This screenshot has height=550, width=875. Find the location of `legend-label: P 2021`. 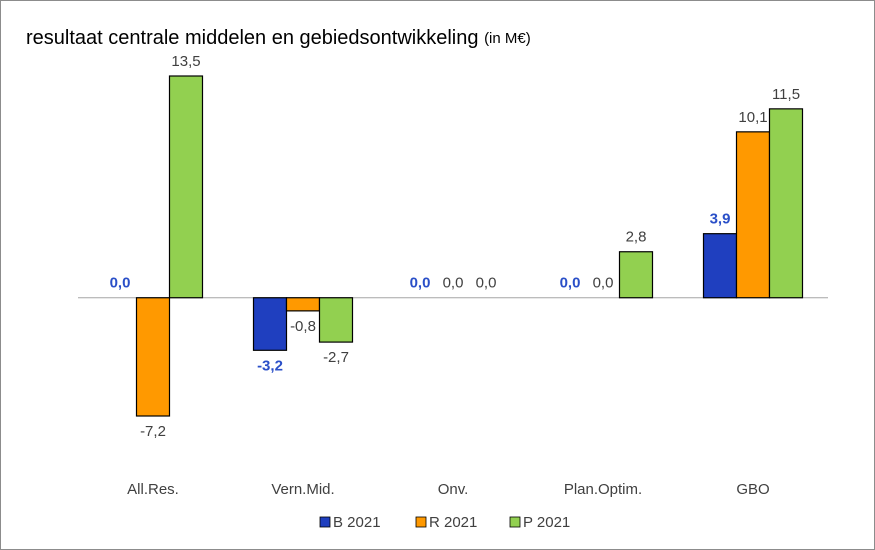

legend-label: P 2021 is located at coordinates (546, 522).